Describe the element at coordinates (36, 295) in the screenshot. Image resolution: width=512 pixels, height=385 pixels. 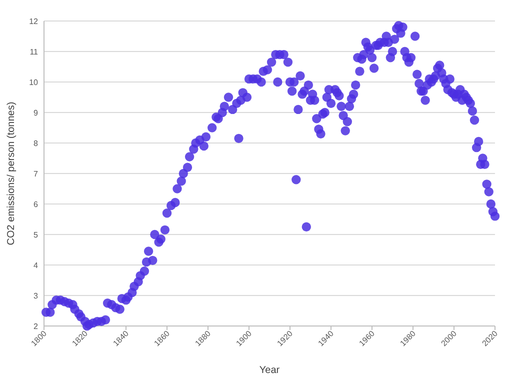
I see `y-tick-label: 3` at that location.